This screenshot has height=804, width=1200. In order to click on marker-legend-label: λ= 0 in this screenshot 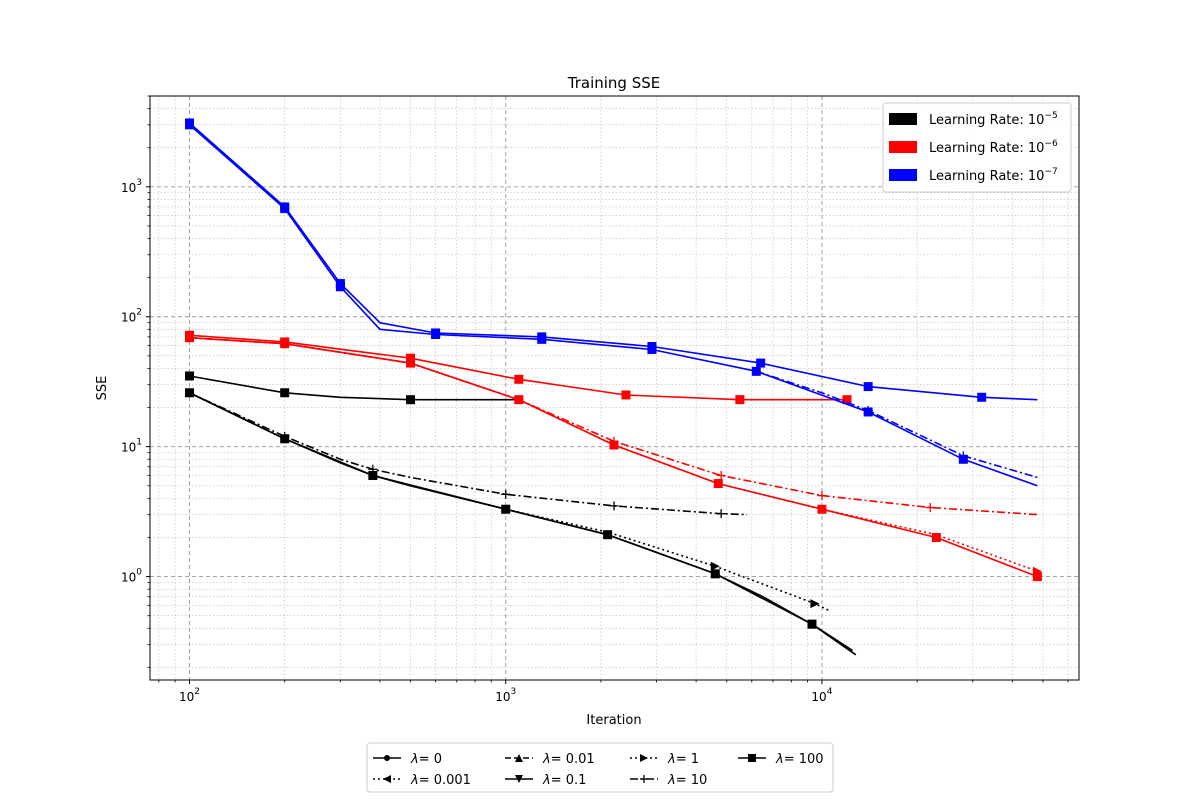, I will do `click(426, 759)`.